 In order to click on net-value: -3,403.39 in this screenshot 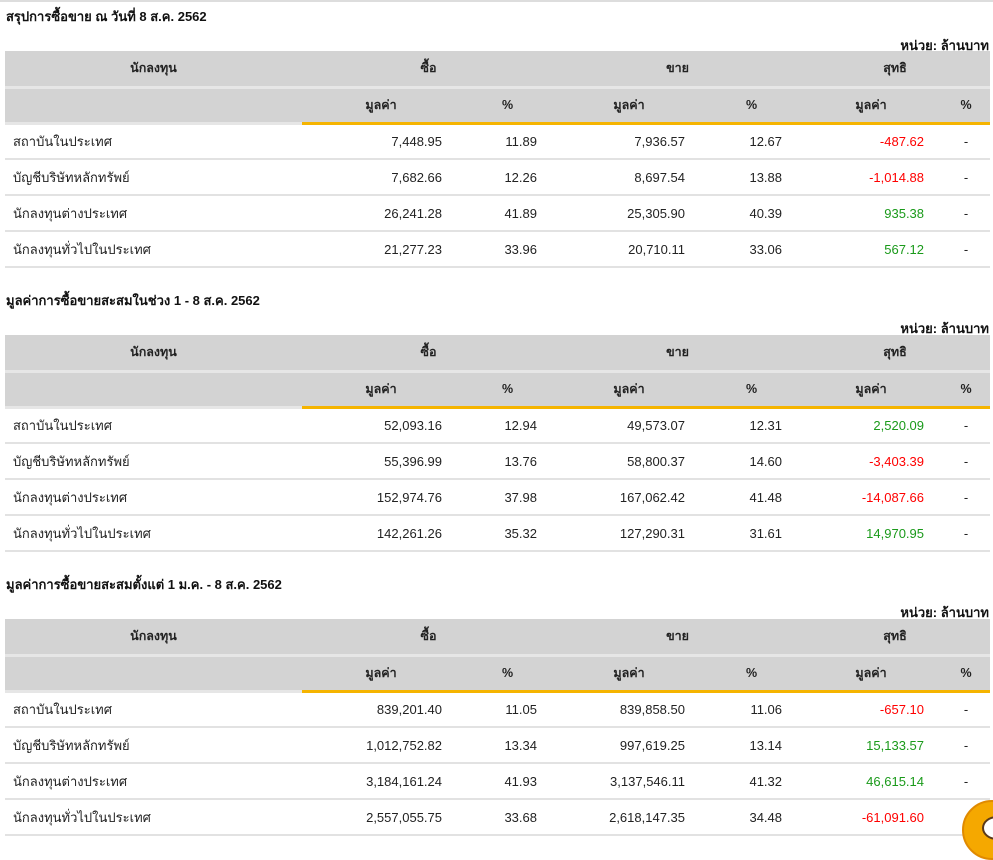, I will do `click(871, 461)`.